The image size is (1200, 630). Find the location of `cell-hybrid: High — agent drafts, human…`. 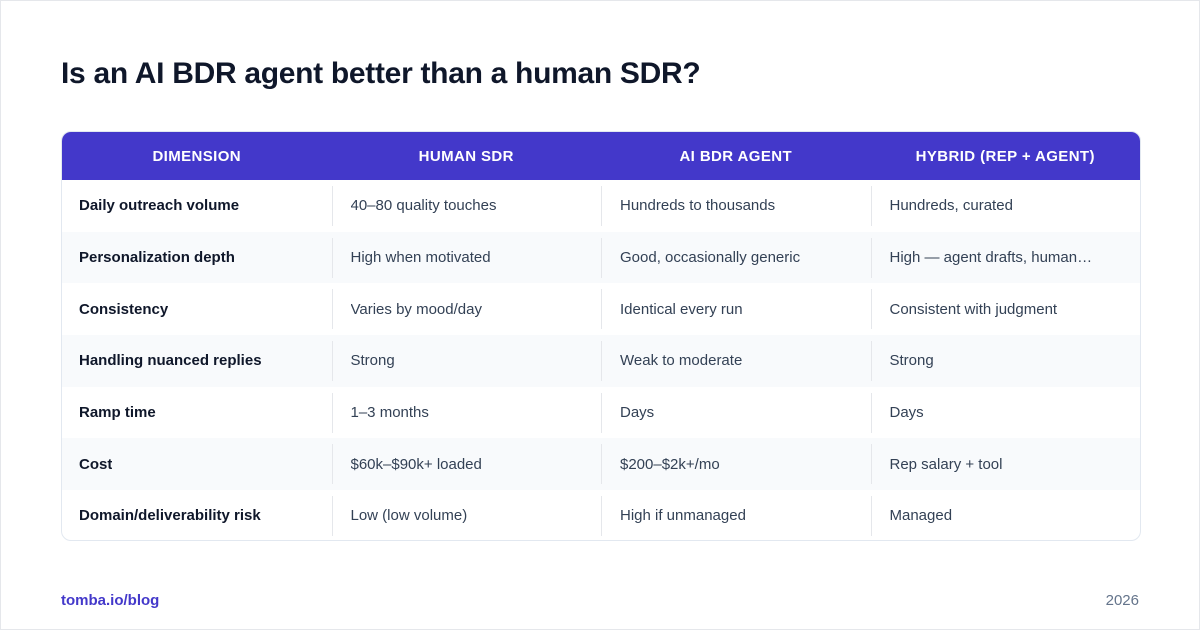

cell-hybrid: High — agent drafts, human… is located at coordinates (1005, 257).